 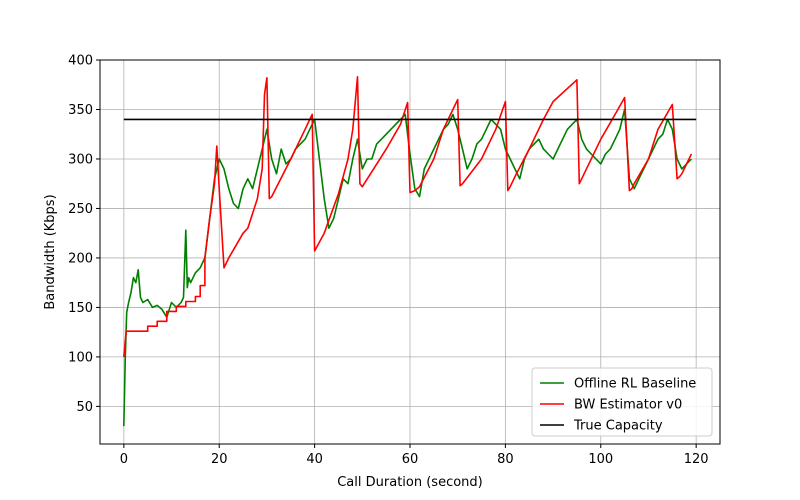 I want to click on y-tick-label: 400, so click(x=80, y=61).